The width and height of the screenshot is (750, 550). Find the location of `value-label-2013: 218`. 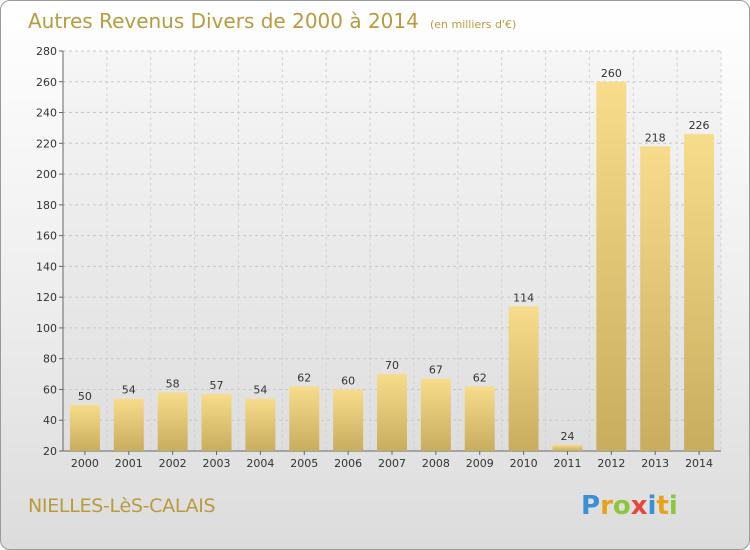

value-label-2013: 218 is located at coordinates (655, 137).